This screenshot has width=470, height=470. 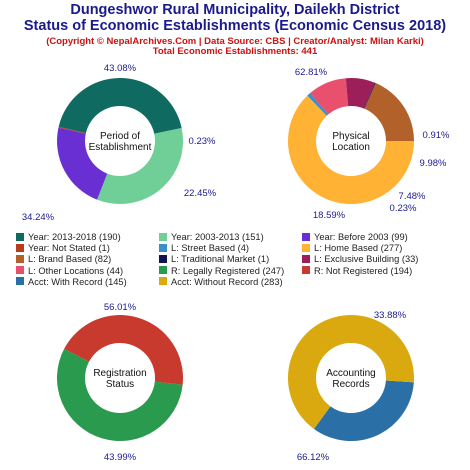 What do you see at coordinates (120, 147) in the screenshot?
I see `donut-center-label: Establishment` at bounding box center [120, 147].